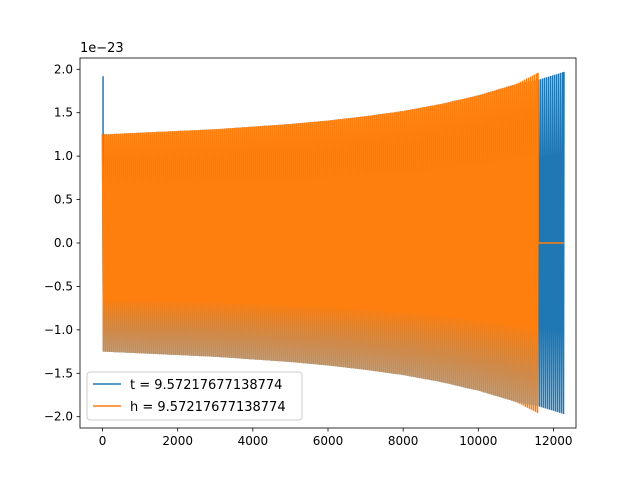 This screenshot has width=640, height=480. Describe the element at coordinates (63, 113) in the screenshot. I see `y-tick-label: 1.5` at that location.